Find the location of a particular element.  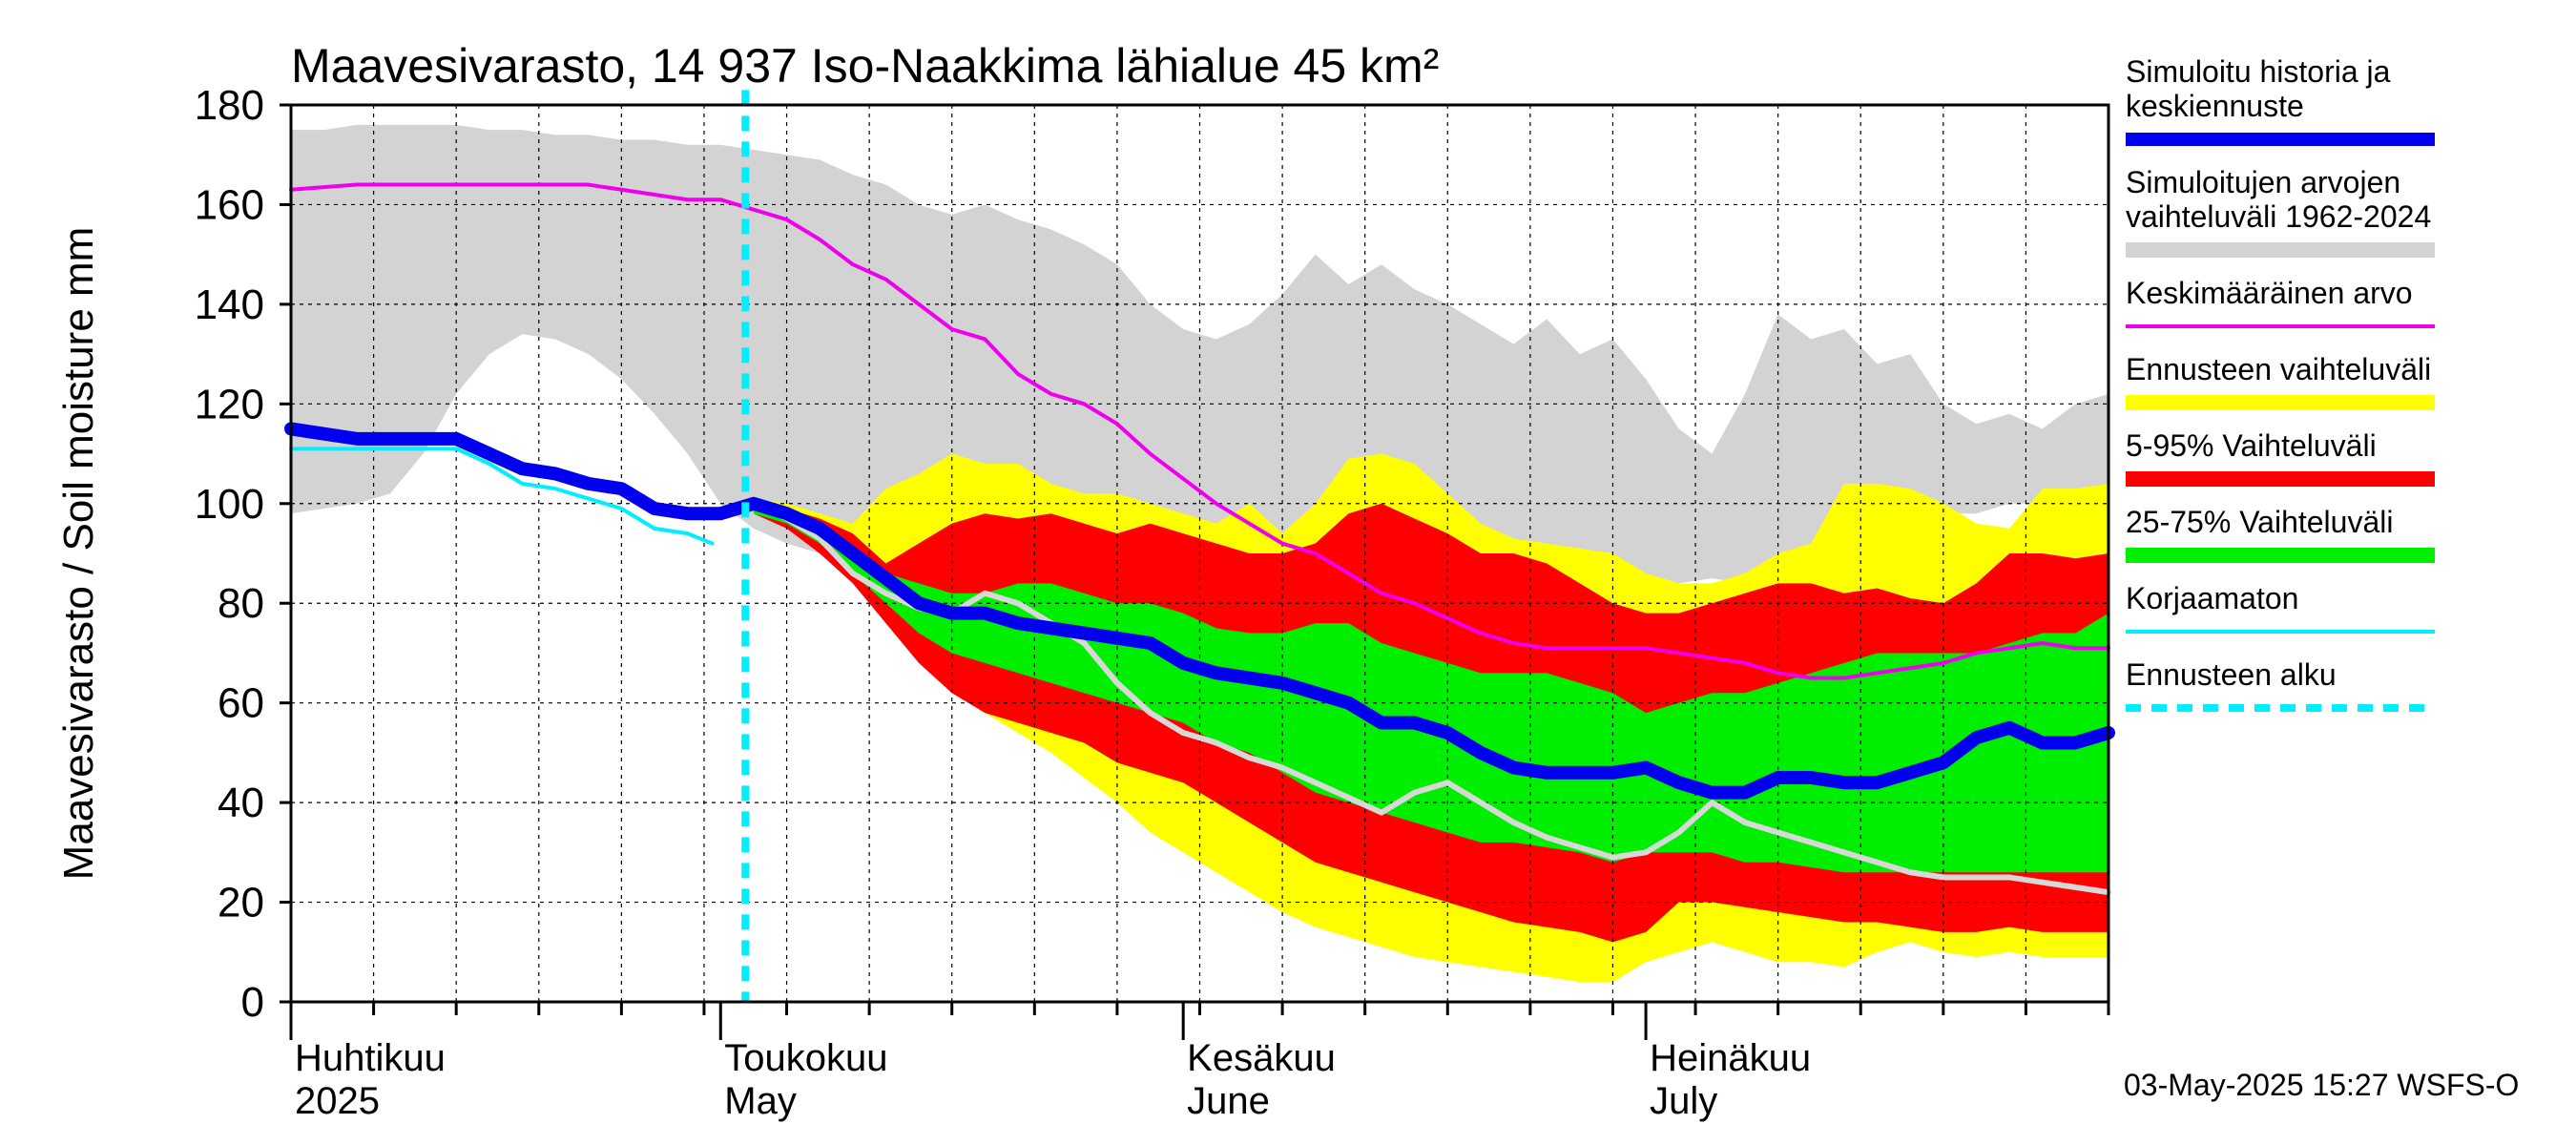

y-tick-label: 120 is located at coordinates (229, 404).